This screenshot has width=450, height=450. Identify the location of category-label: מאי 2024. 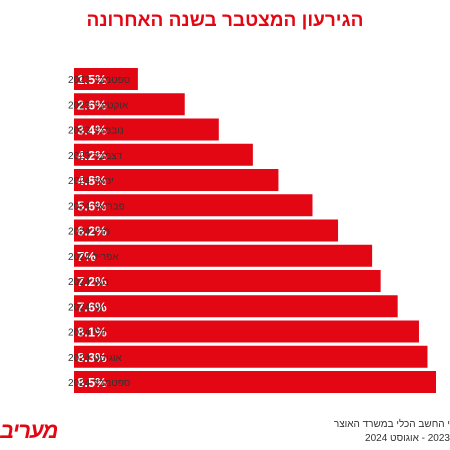
(88, 282).